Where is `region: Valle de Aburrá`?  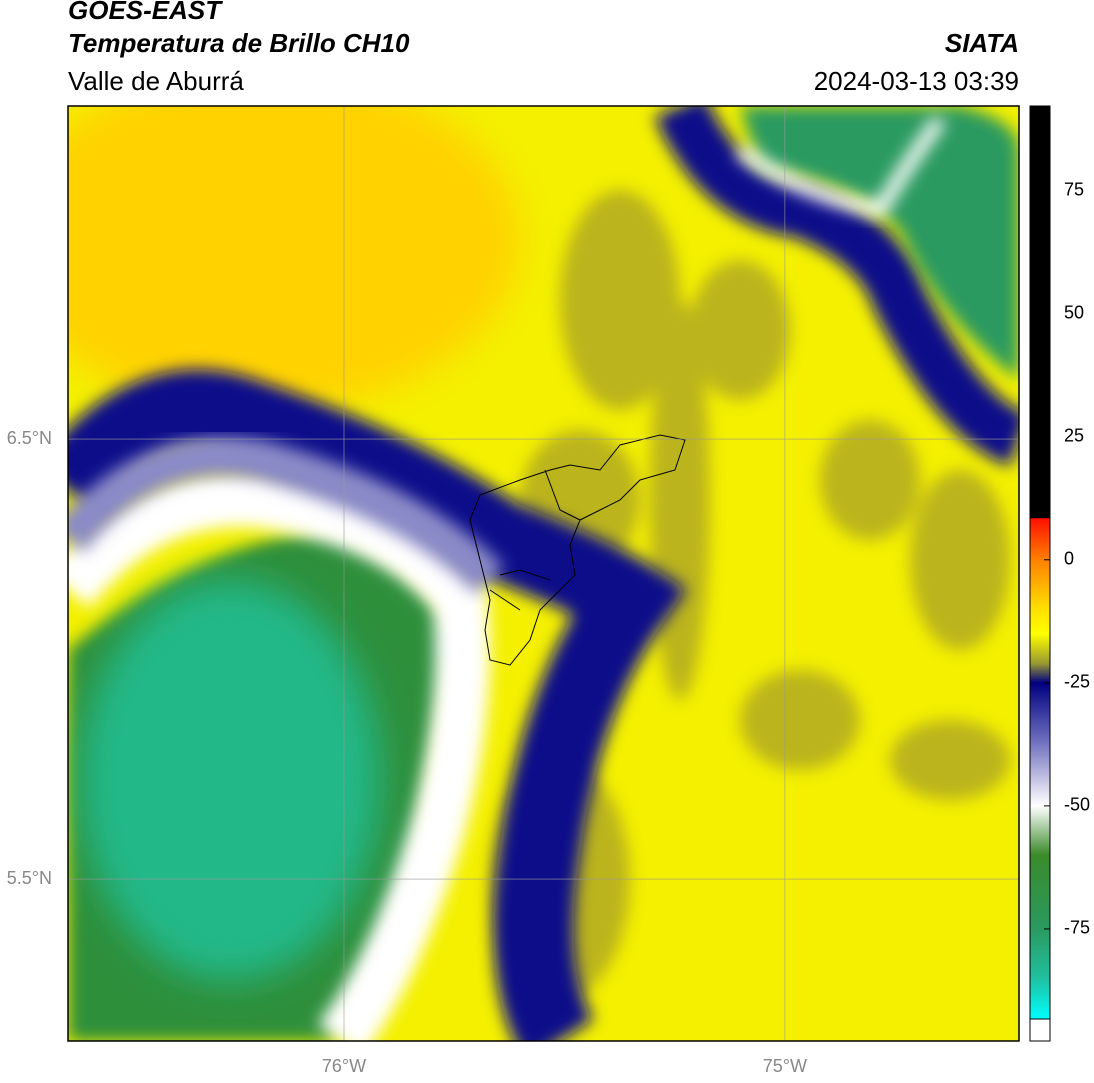 region: Valle de Aburrá is located at coordinates (156, 81).